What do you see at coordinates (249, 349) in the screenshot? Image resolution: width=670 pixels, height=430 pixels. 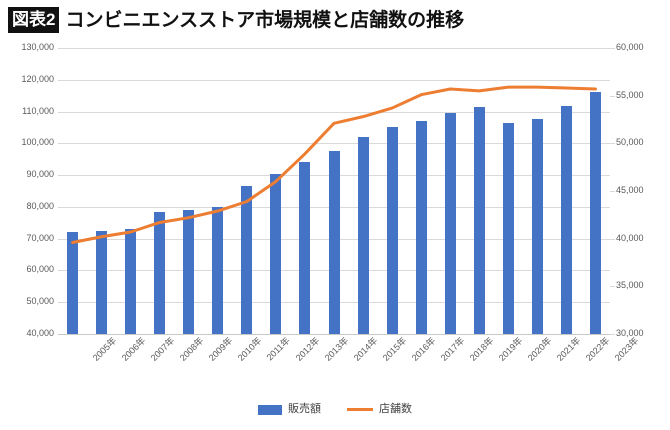 I see `x-axis-tick-2010年: 2010年` at bounding box center [249, 349].